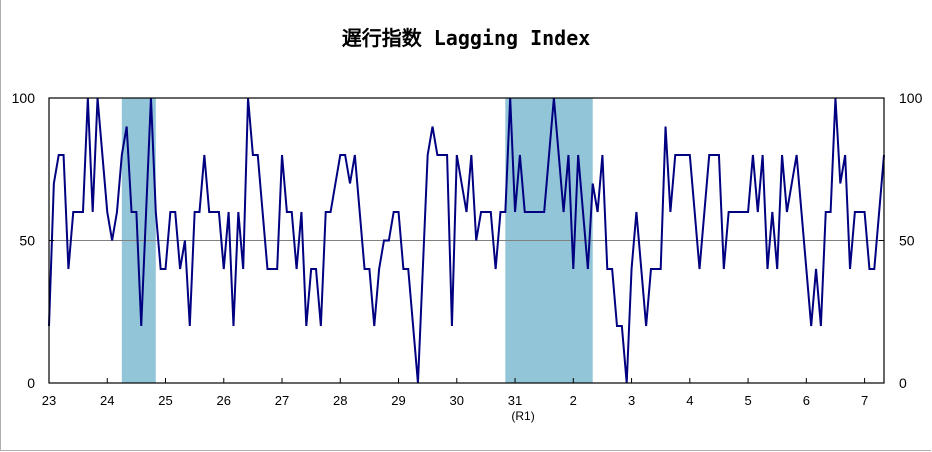  I want to click on y-tick-label-right-100: 100, so click(911, 98).